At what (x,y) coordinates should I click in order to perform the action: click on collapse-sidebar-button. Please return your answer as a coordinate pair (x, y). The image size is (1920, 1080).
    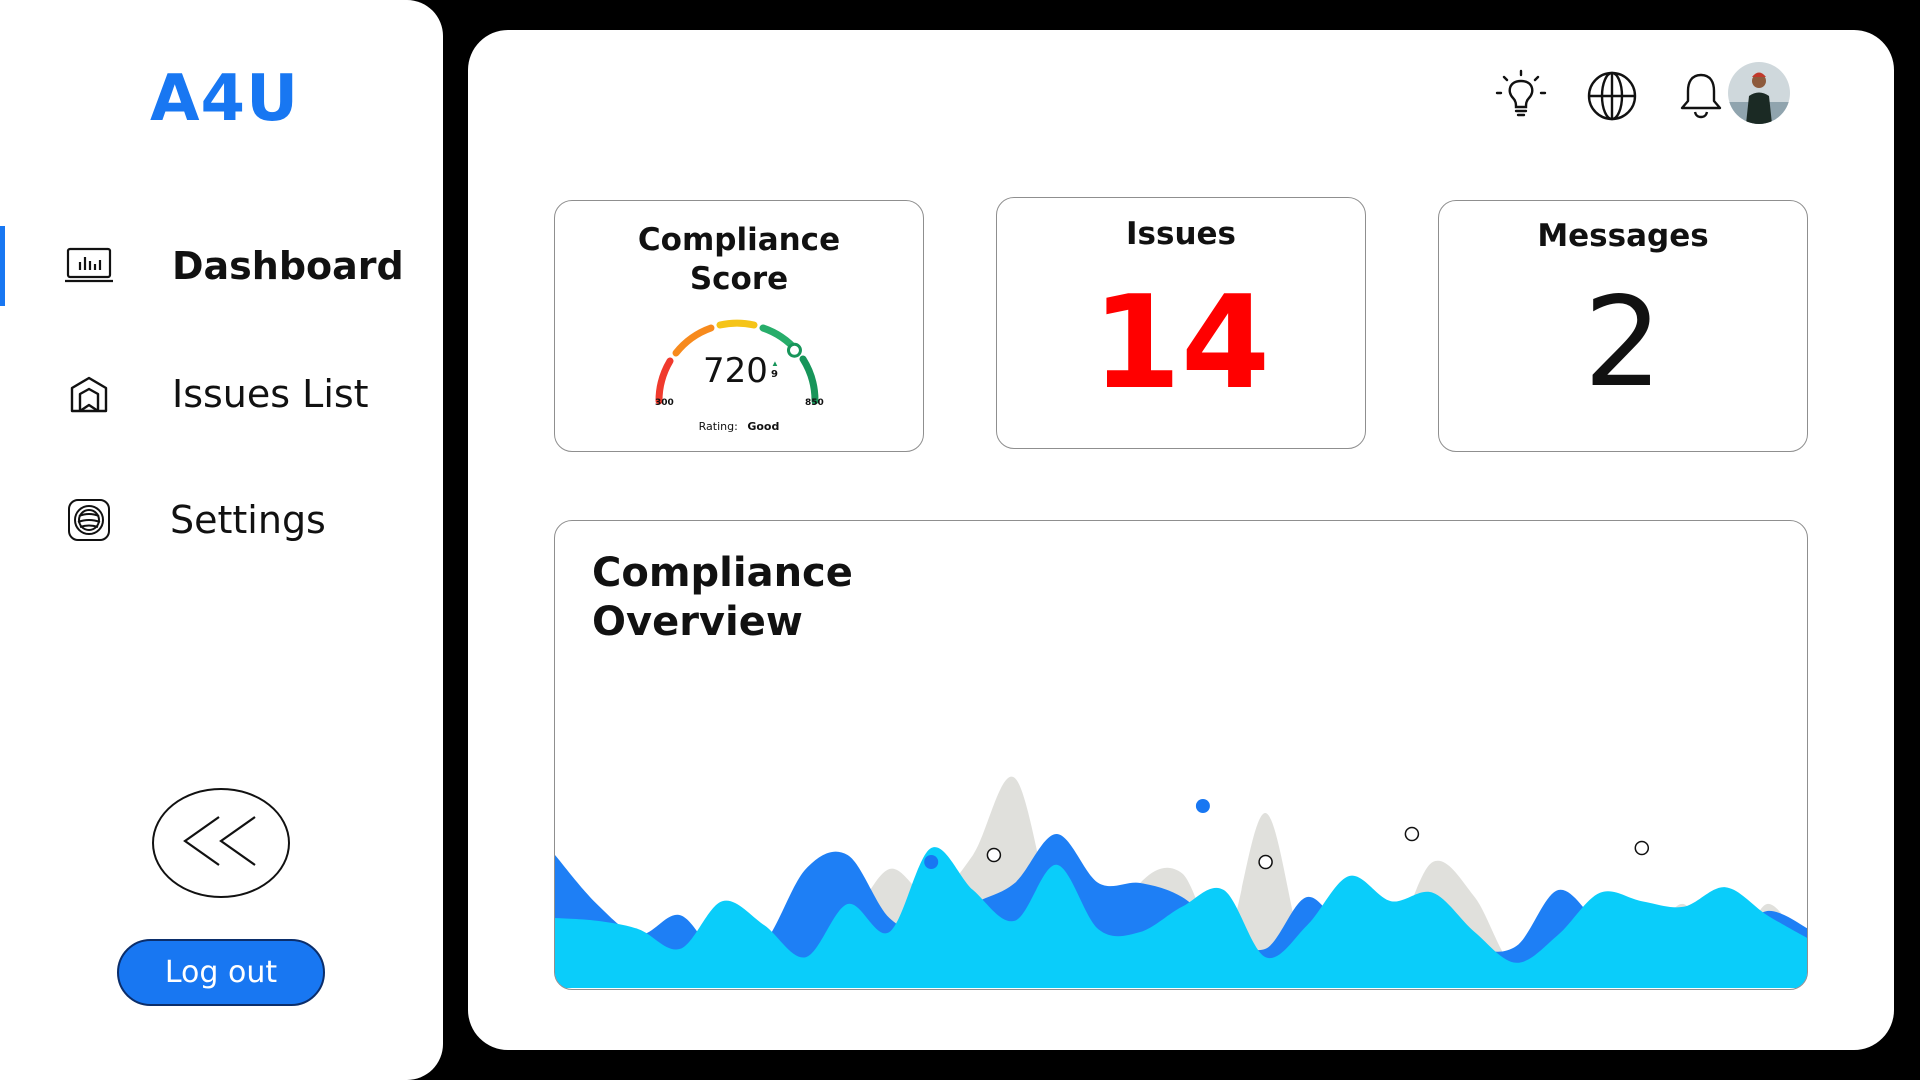
    Looking at the image, I should click on (221, 843).